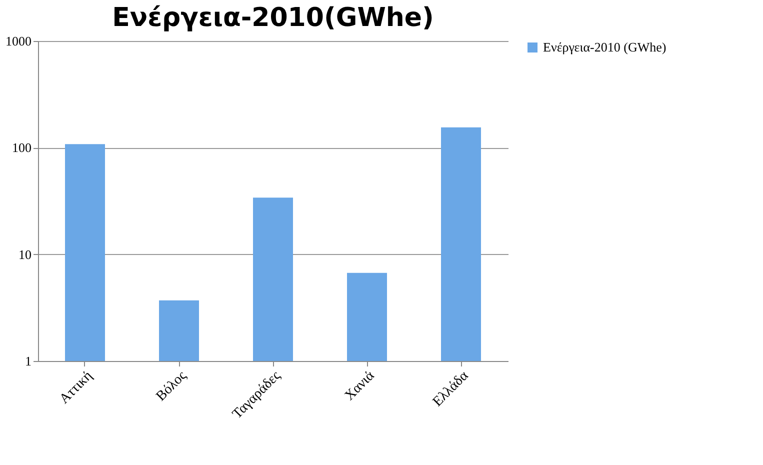  Describe the element at coordinates (604, 47) in the screenshot. I see `legend-label: Ενέργεια-2010 (GWhe)` at that location.